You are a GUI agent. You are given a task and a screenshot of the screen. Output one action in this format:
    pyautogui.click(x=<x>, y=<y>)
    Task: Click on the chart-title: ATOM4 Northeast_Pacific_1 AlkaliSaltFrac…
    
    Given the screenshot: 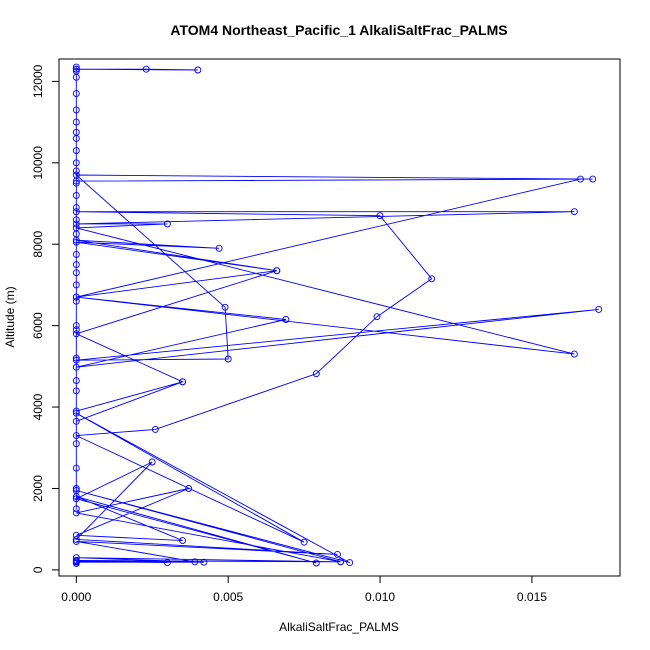 What is the action you would take?
    pyautogui.click(x=338, y=30)
    